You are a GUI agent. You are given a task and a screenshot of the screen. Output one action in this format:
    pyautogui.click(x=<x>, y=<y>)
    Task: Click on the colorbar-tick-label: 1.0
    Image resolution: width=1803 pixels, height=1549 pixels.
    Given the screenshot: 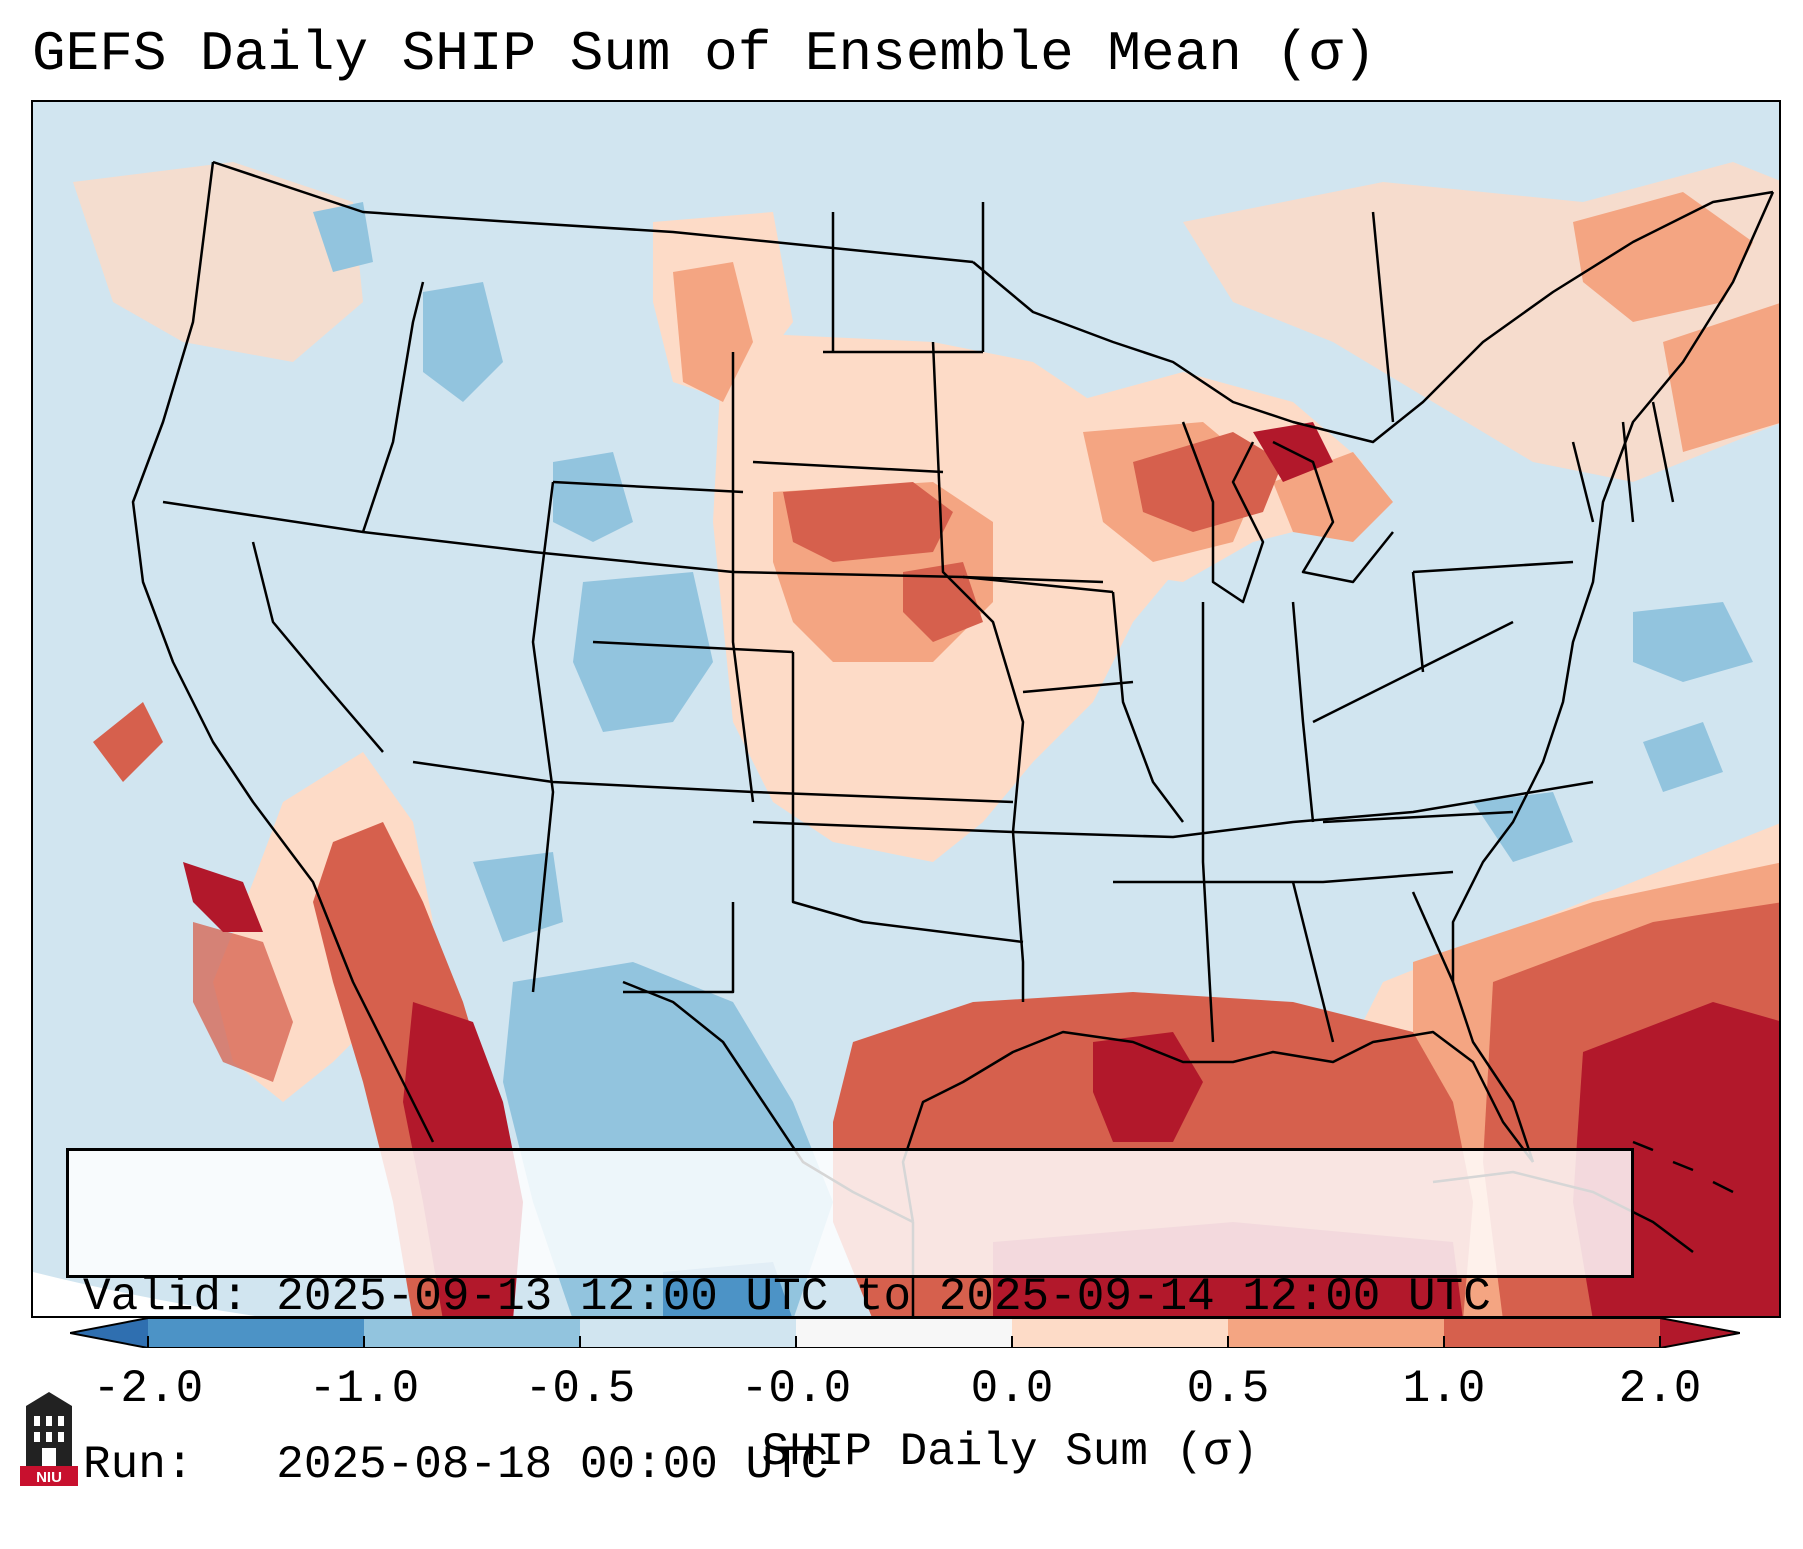 What is the action you would take?
    pyautogui.click(x=1444, y=1389)
    